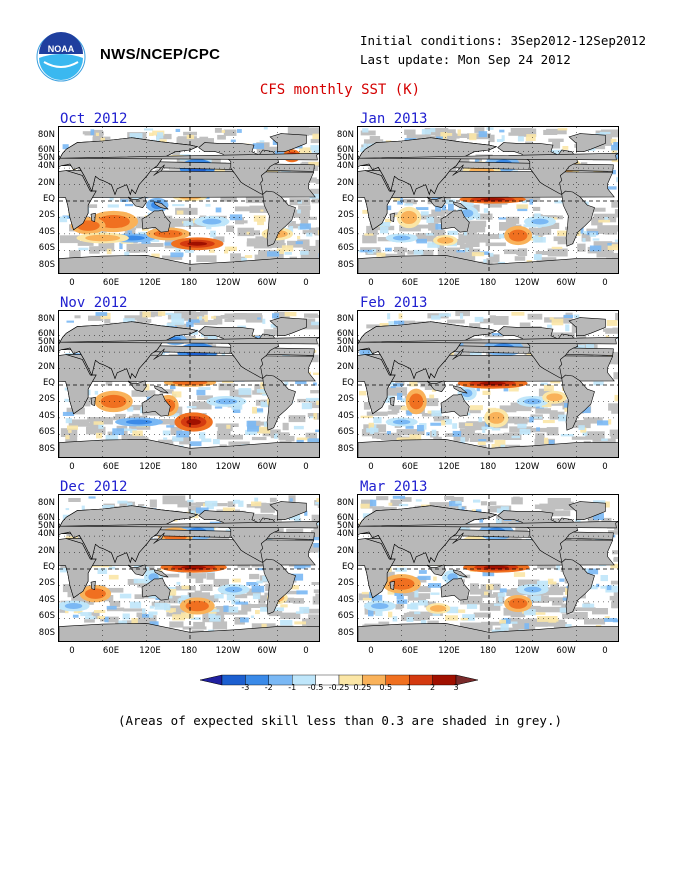  I want to click on last-update: Last update: Mon Sep 24 2012, so click(465, 59).